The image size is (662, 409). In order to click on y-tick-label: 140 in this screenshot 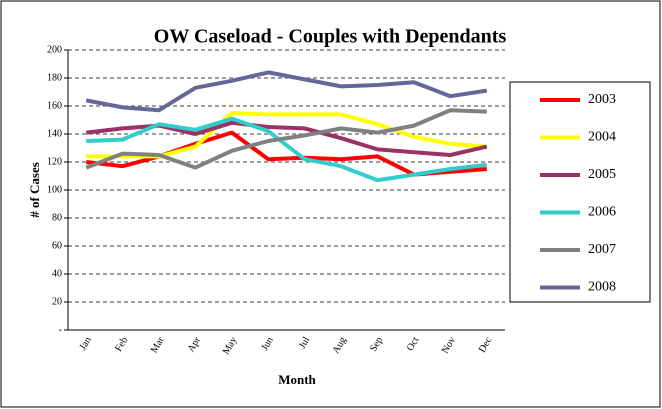, I will do `click(54, 133)`.